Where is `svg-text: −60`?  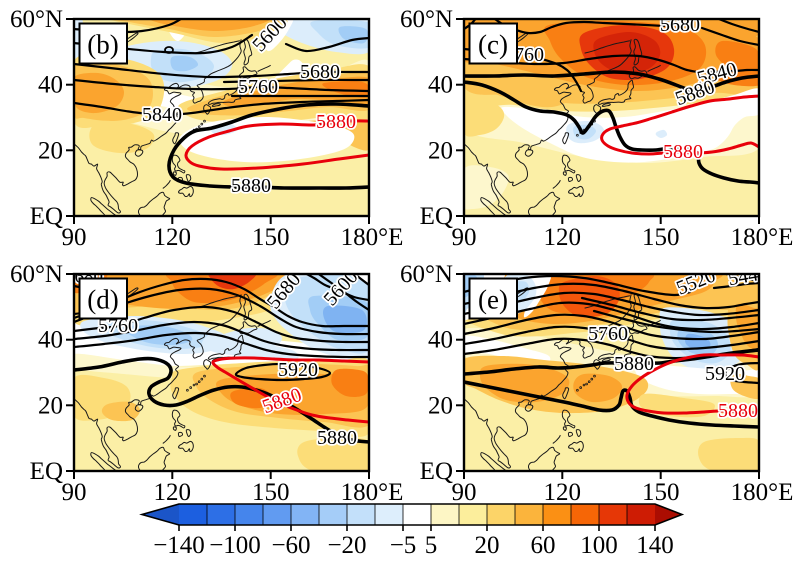 svg-text: −60 is located at coordinates (290, 545).